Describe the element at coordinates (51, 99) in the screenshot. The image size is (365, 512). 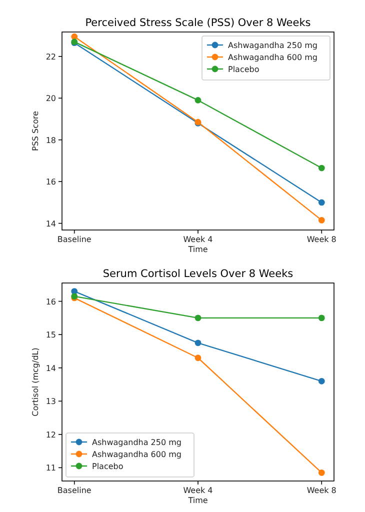
I see `y-tick-label: 20` at that location.